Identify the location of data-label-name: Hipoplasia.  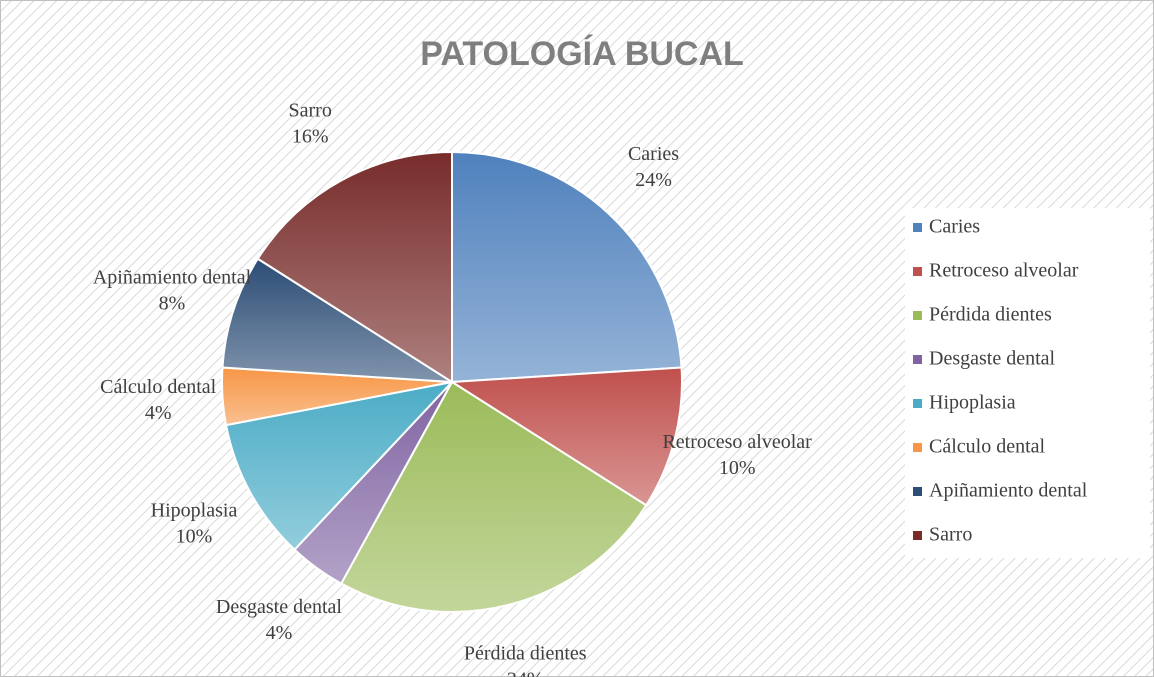
(194, 510).